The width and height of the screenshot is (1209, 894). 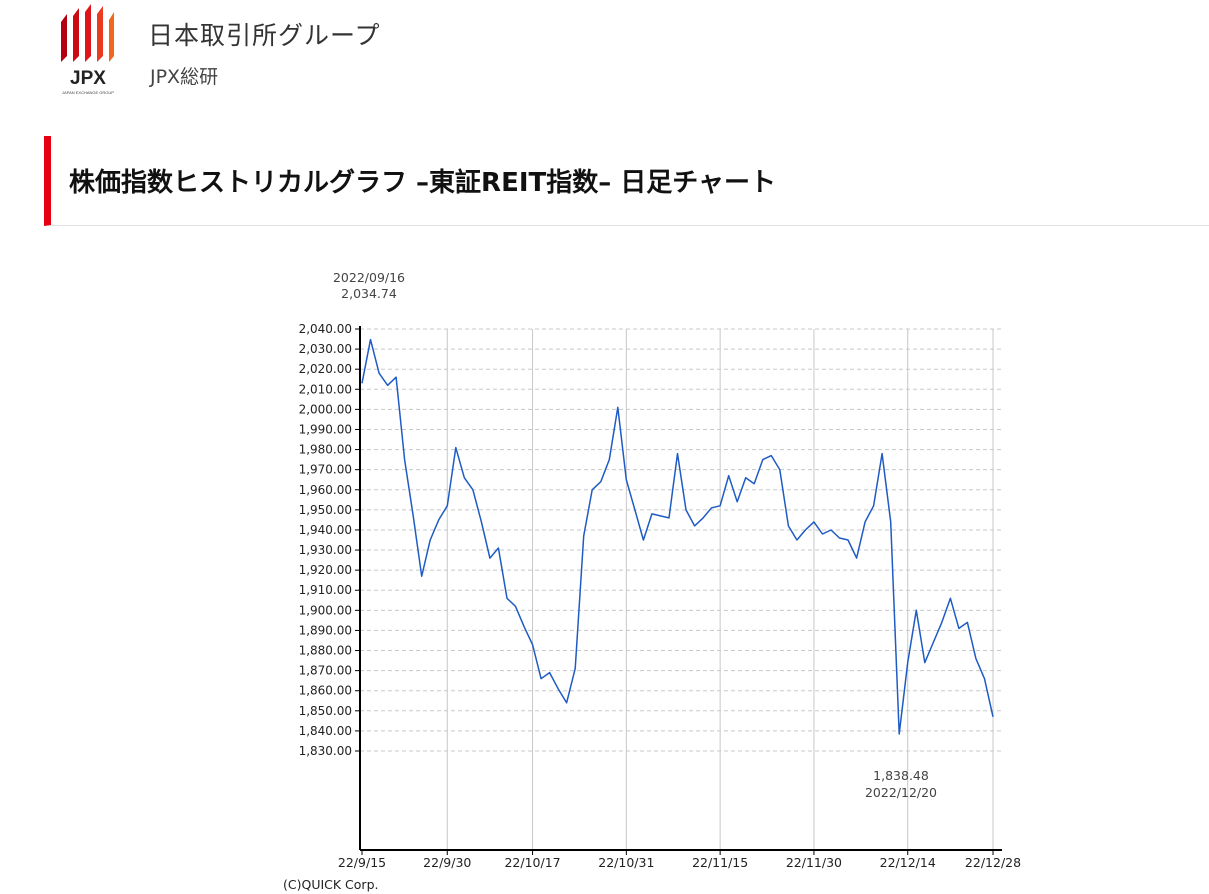 What do you see at coordinates (325, 751) in the screenshot?
I see `y-tick-label: 1,830.00` at bounding box center [325, 751].